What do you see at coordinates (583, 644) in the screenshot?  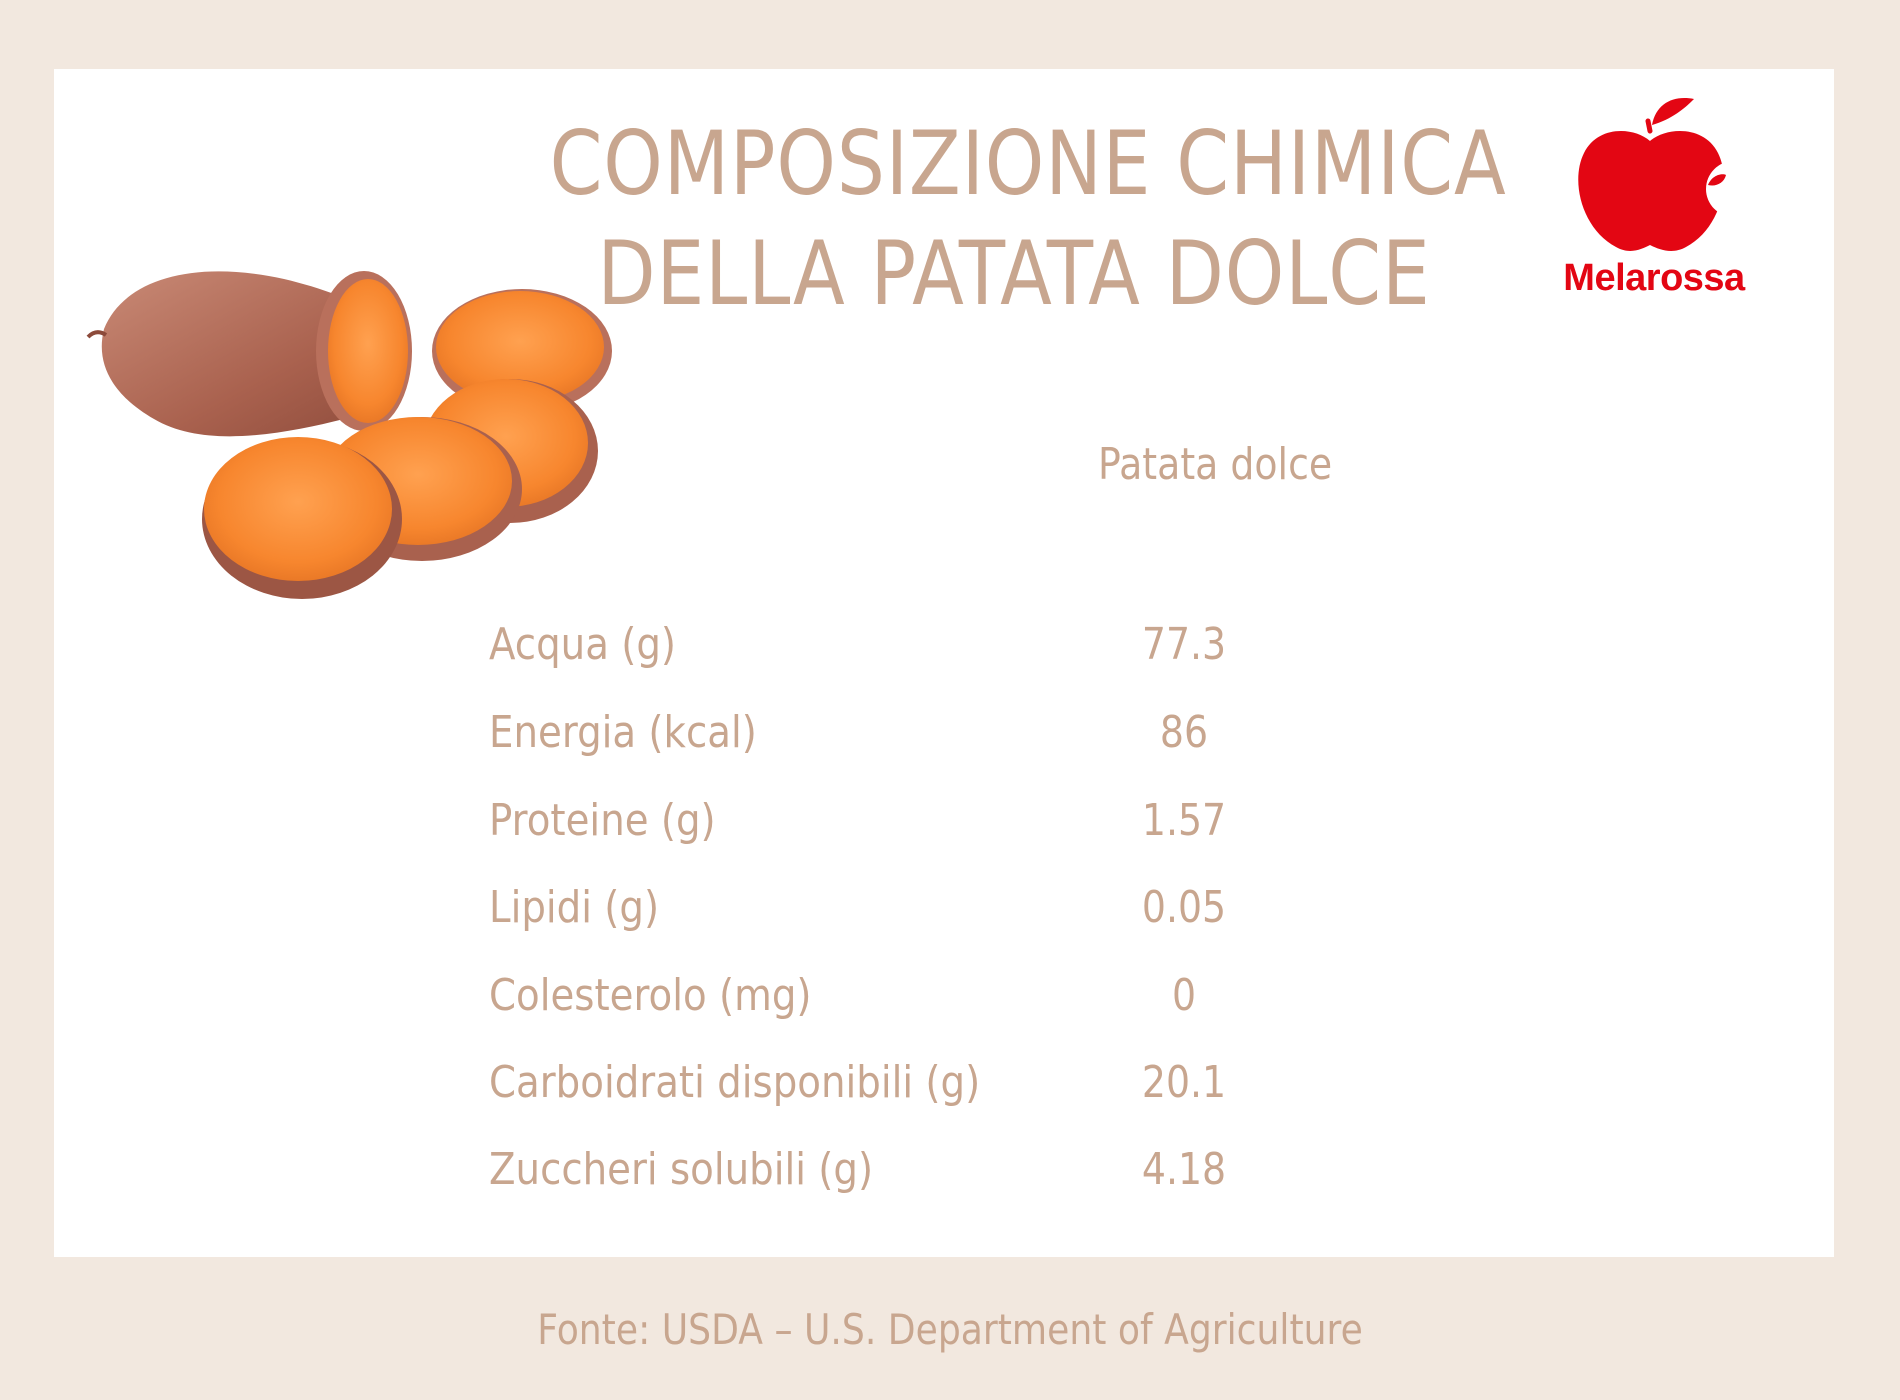 I see `row-label-acqua: Acqua (g)` at bounding box center [583, 644].